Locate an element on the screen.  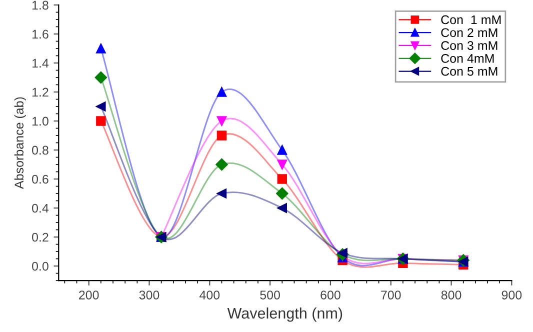
y-tick-label: 0.8 is located at coordinates (40, 150).